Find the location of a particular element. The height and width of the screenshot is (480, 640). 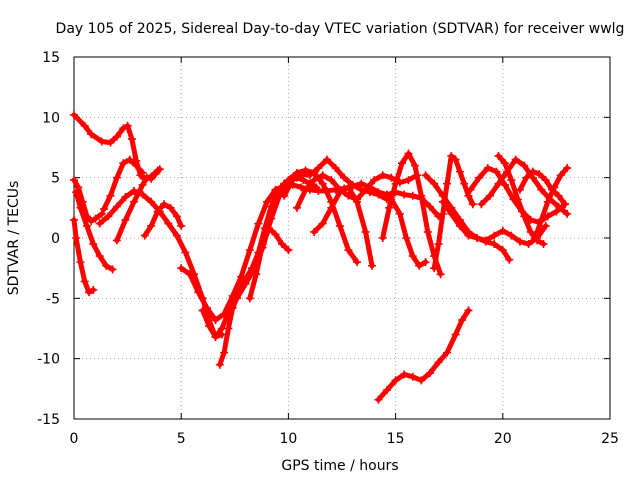

y-tick-label: -10 is located at coordinates (48, 360).